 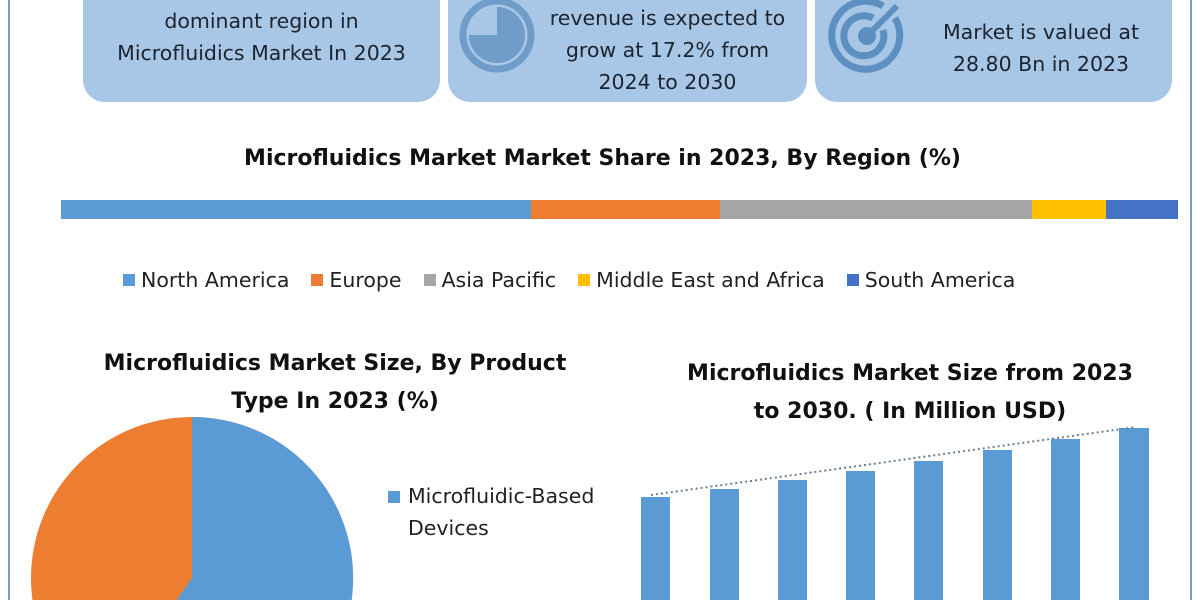 What do you see at coordinates (497, 36) in the screenshot?
I see `pie-clock-icon` at bounding box center [497, 36].